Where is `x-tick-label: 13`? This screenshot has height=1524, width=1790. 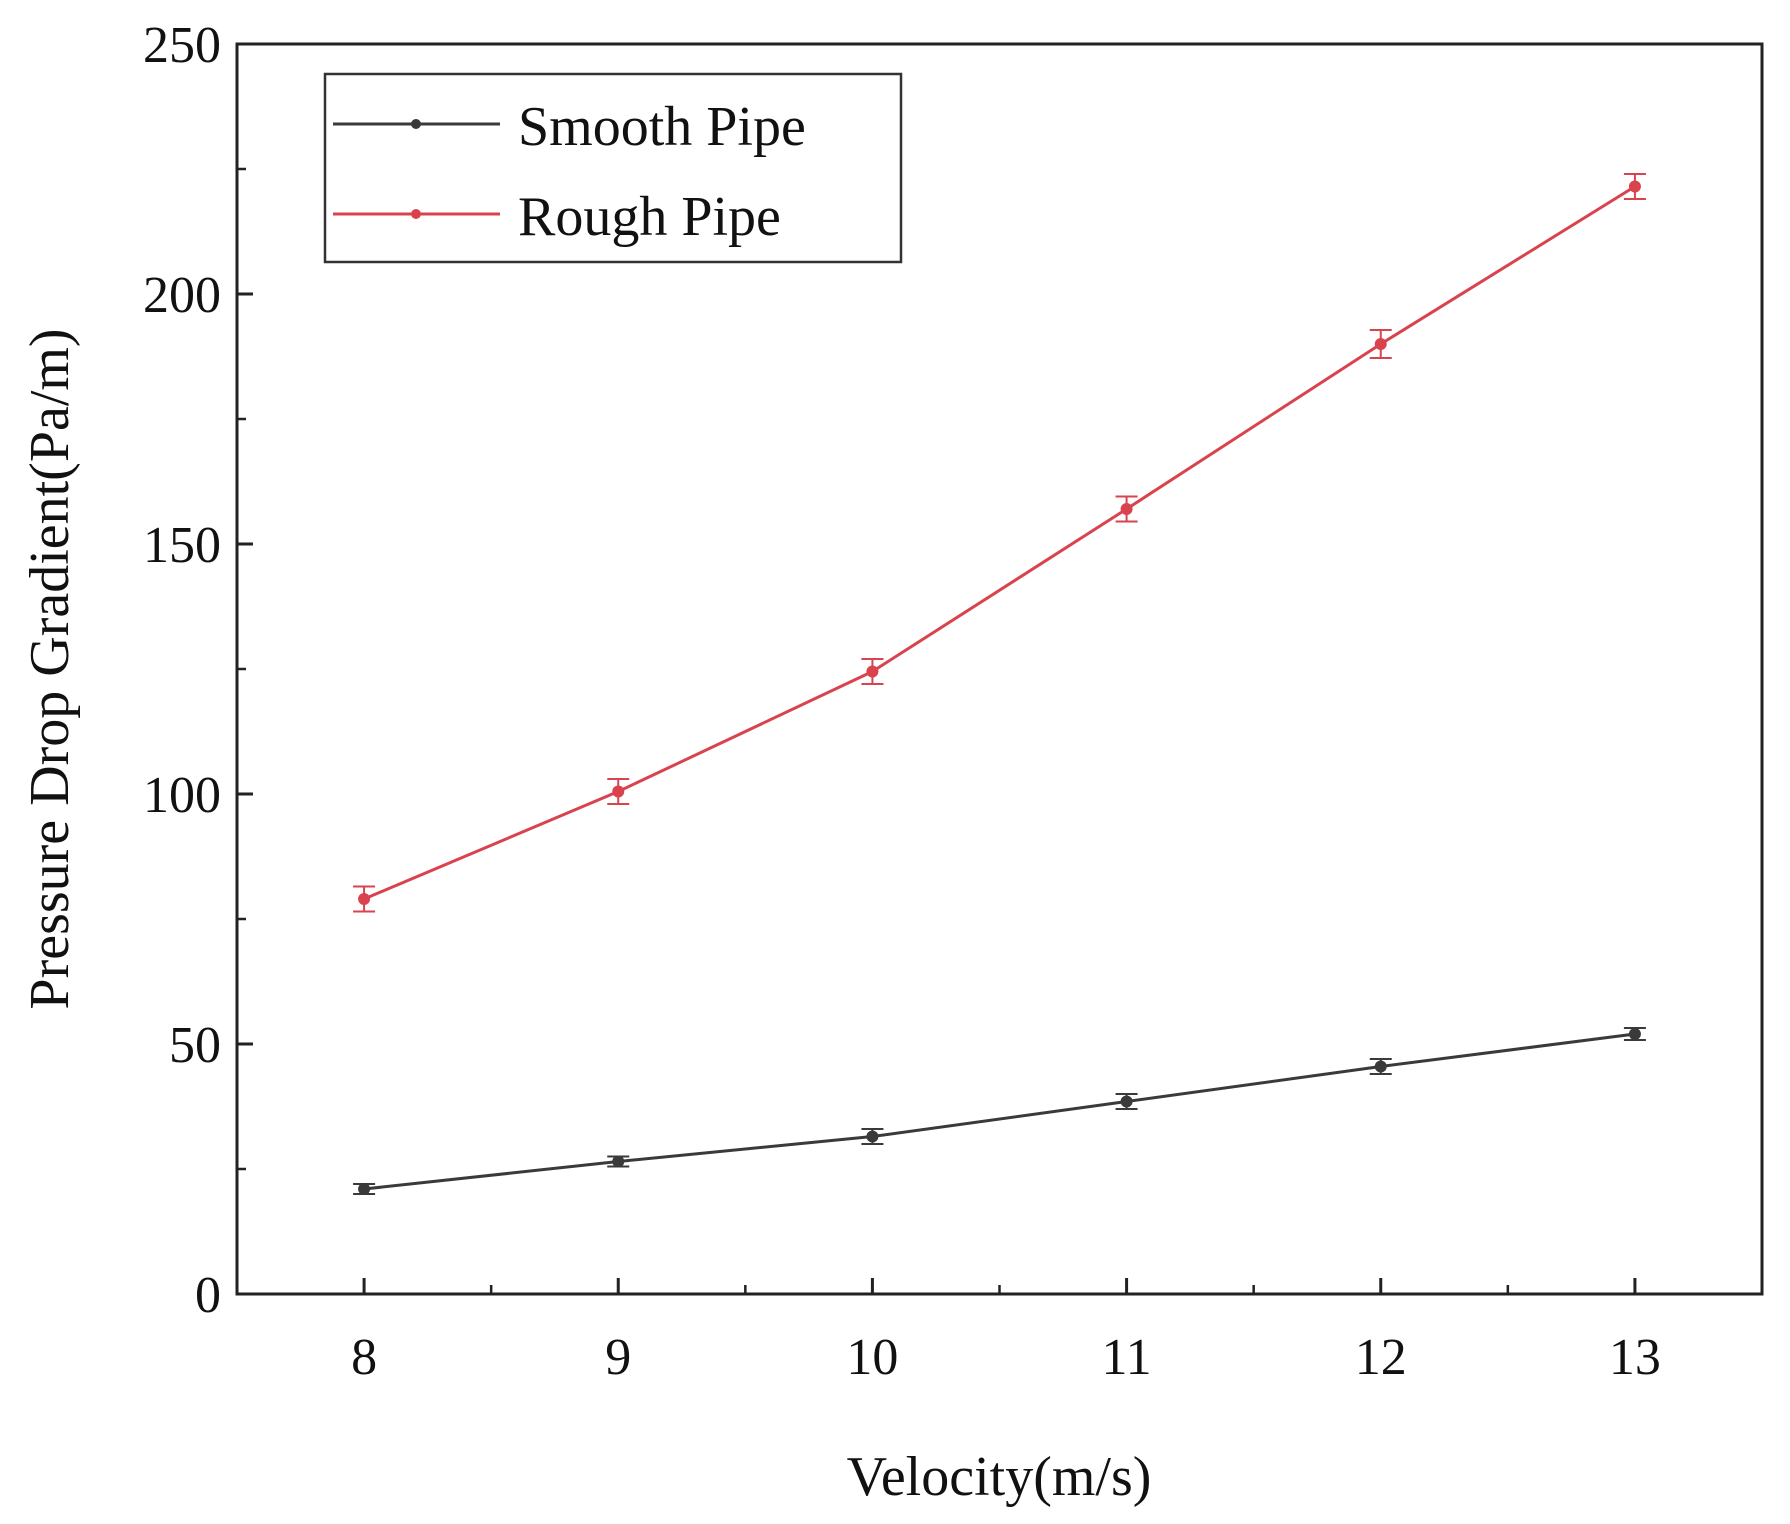
x-tick-label: 13 is located at coordinates (1635, 1357).